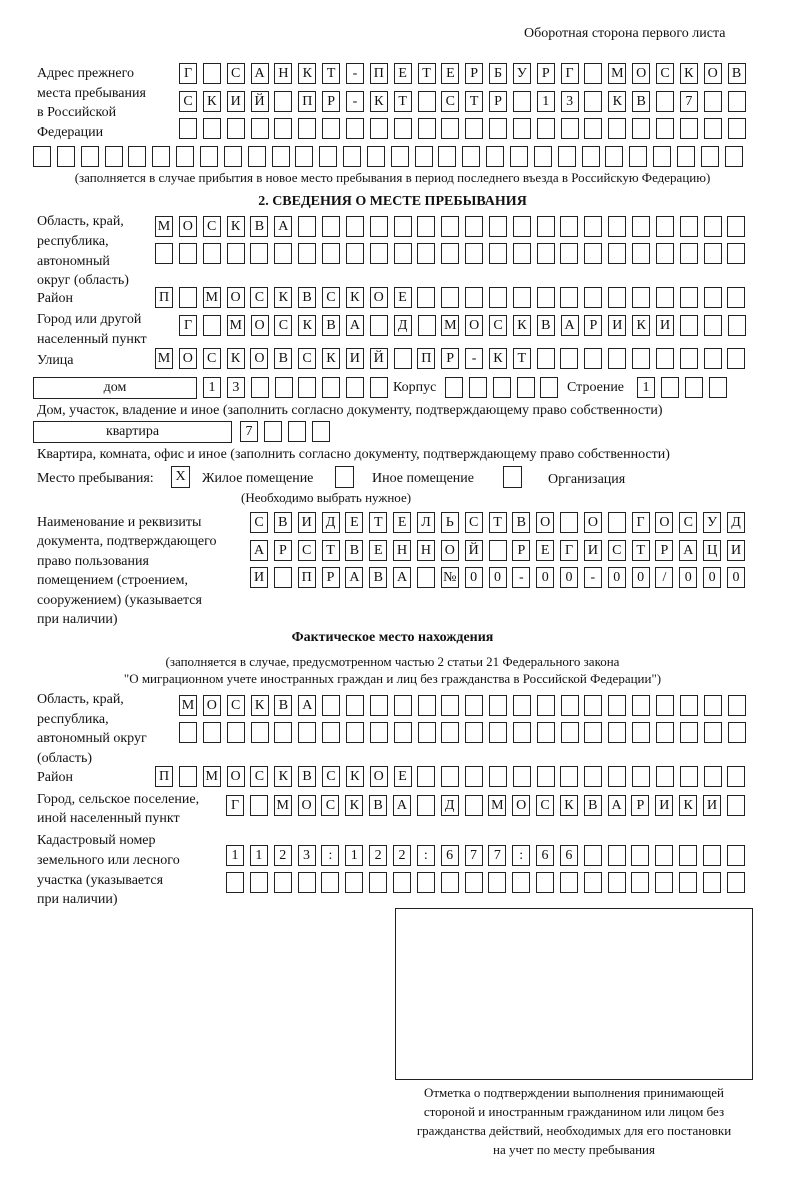 Image resolution: width=800 pixels, height=1180 pixels. I want to click on letter-cell: Н, so click(425, 550).